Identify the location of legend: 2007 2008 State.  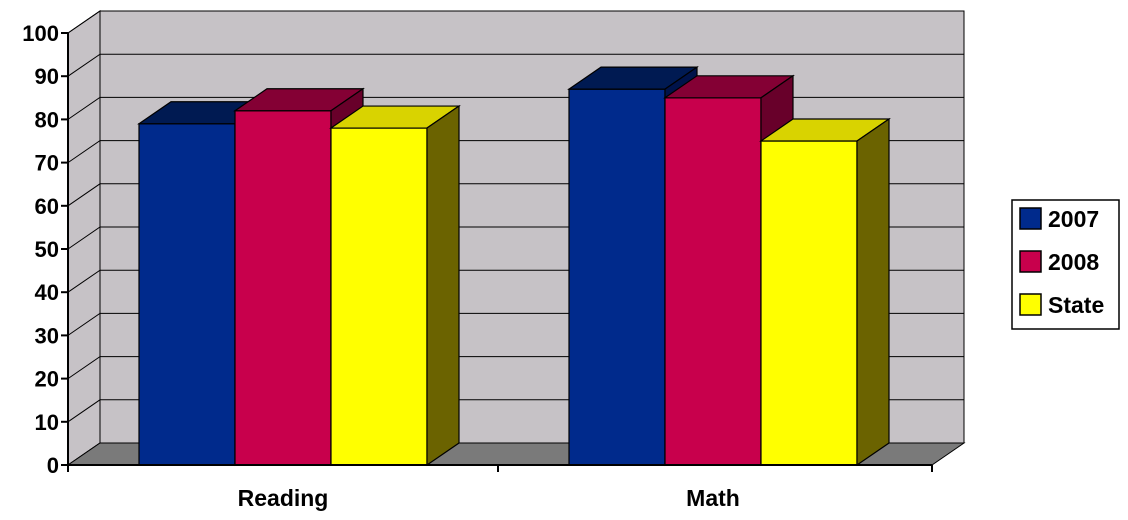
(1065, 264).